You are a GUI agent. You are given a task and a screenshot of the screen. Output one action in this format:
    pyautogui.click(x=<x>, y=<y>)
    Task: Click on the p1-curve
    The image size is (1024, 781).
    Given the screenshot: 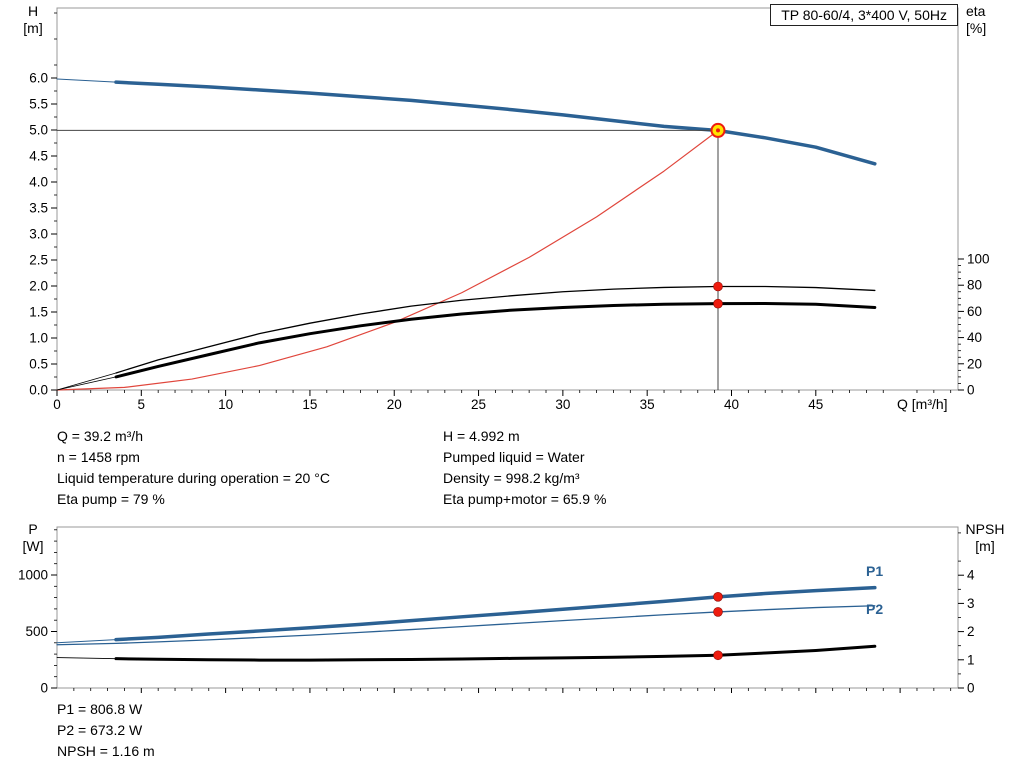 What is the action you would take?
    pyautogui.click(x=495, y=613)
    